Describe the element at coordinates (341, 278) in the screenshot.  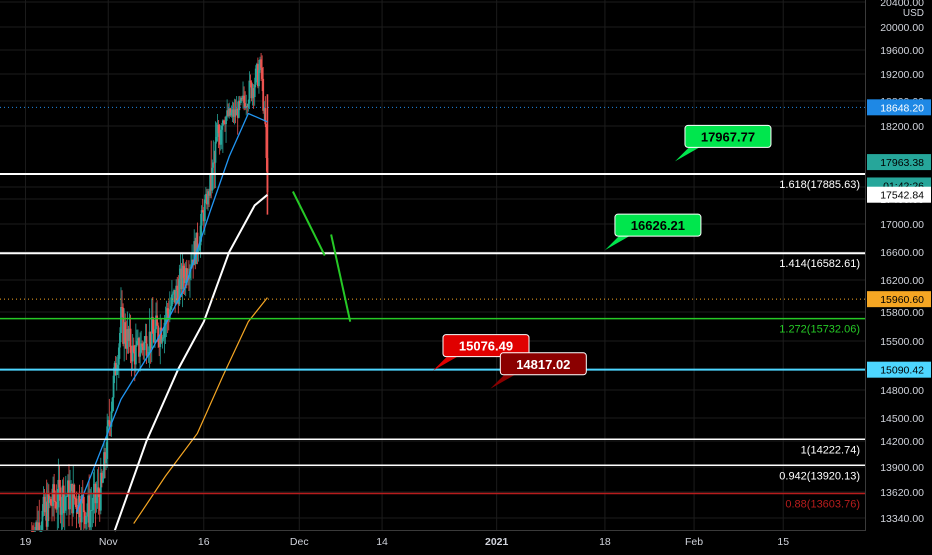
I see `projection-line` at that location.